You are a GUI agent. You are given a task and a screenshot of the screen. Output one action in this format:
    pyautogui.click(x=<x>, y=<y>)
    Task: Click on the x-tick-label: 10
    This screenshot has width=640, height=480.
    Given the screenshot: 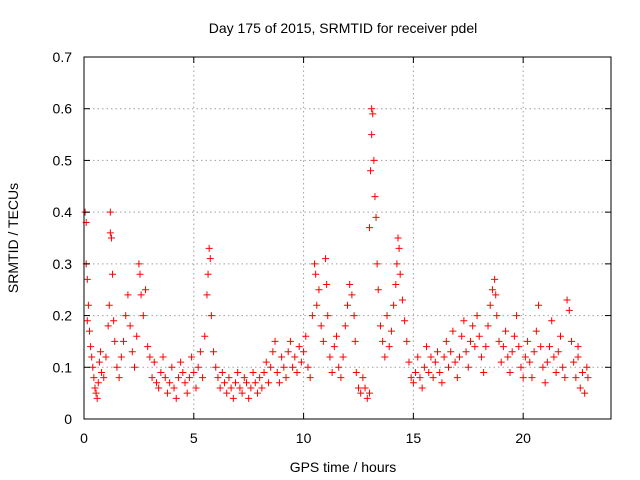 What is the action you would take?
    pyautogui.click(x=304, y=438)
    